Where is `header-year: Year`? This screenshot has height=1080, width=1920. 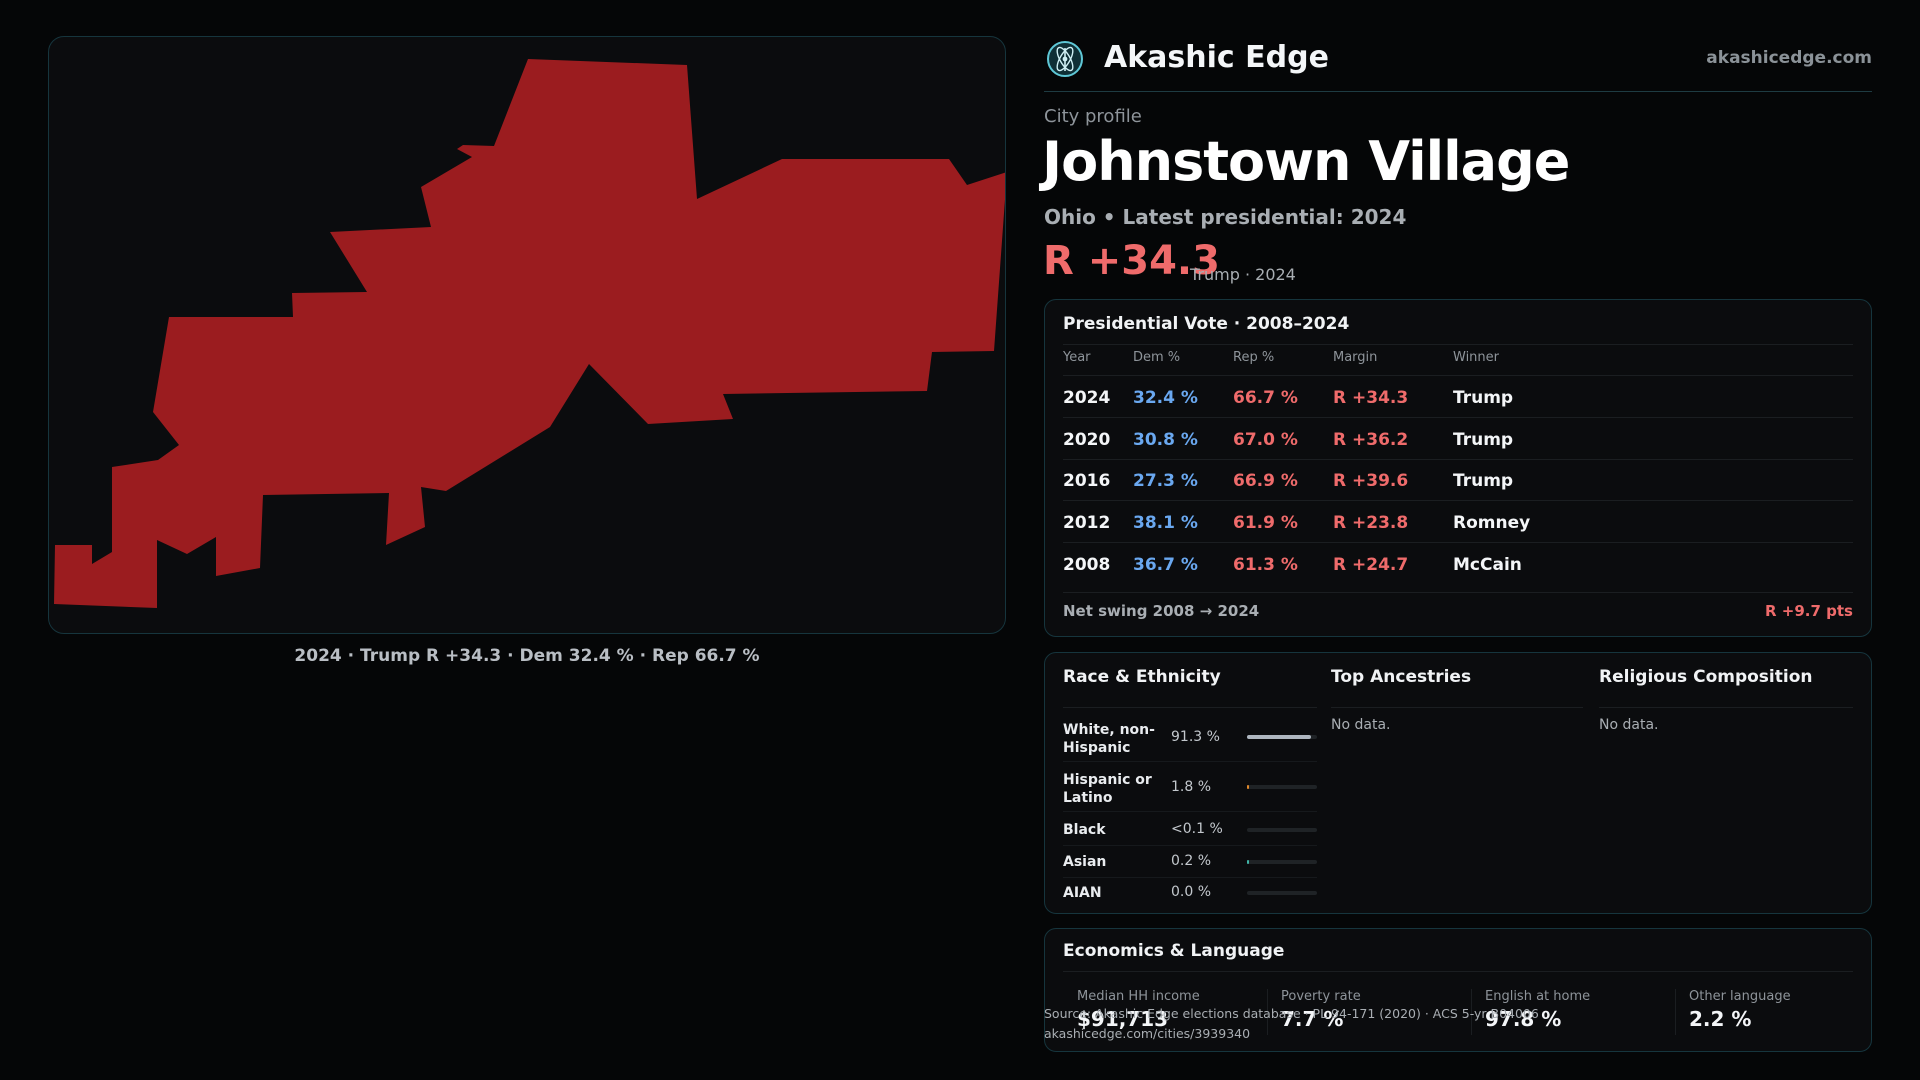 header-year: Year is located at coordinates (1077, 357).